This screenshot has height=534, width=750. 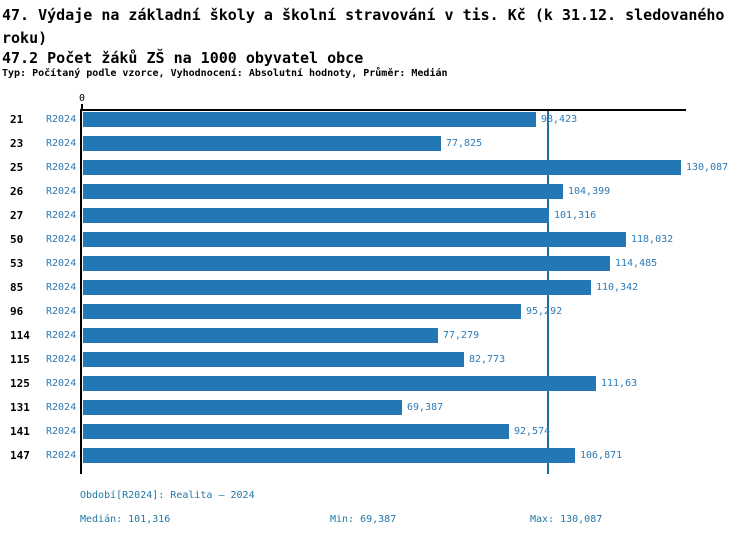 I want to click on row-category-label: 25, so click(x=17, y=167).